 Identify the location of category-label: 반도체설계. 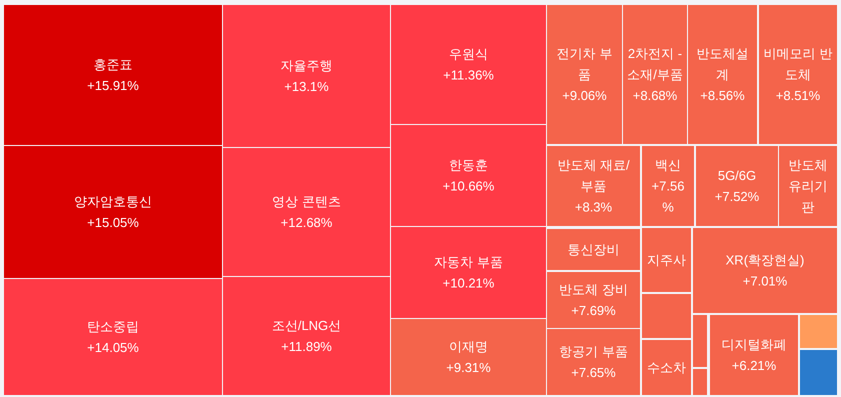
(722, 64).